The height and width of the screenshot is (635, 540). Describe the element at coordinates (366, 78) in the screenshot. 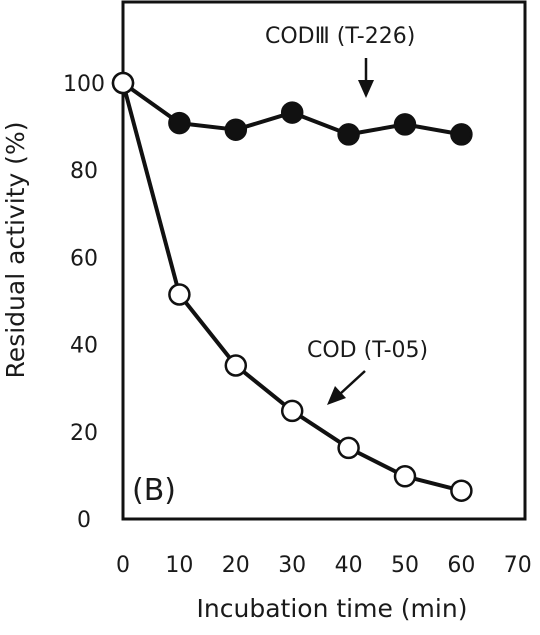

I see `annotation-series-1-arrow` at that location.